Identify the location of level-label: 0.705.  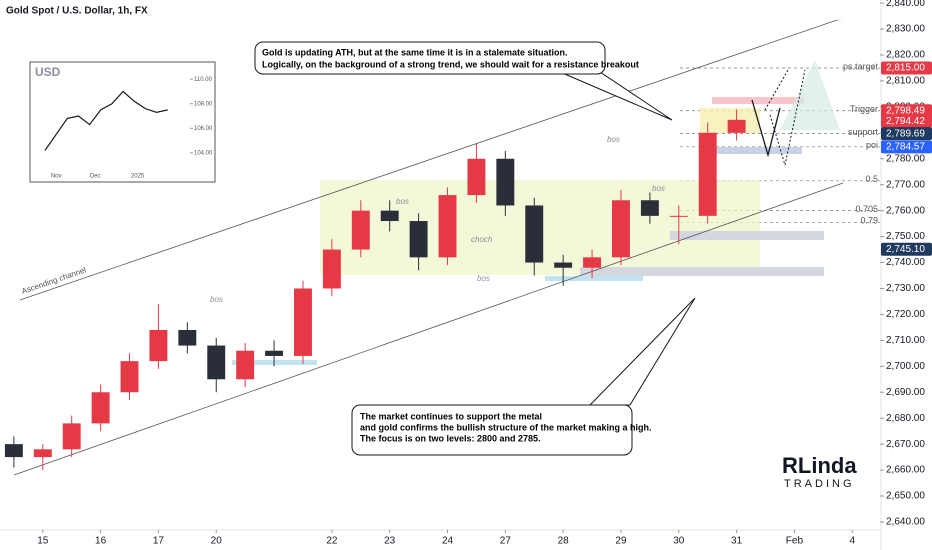
(866, 209).